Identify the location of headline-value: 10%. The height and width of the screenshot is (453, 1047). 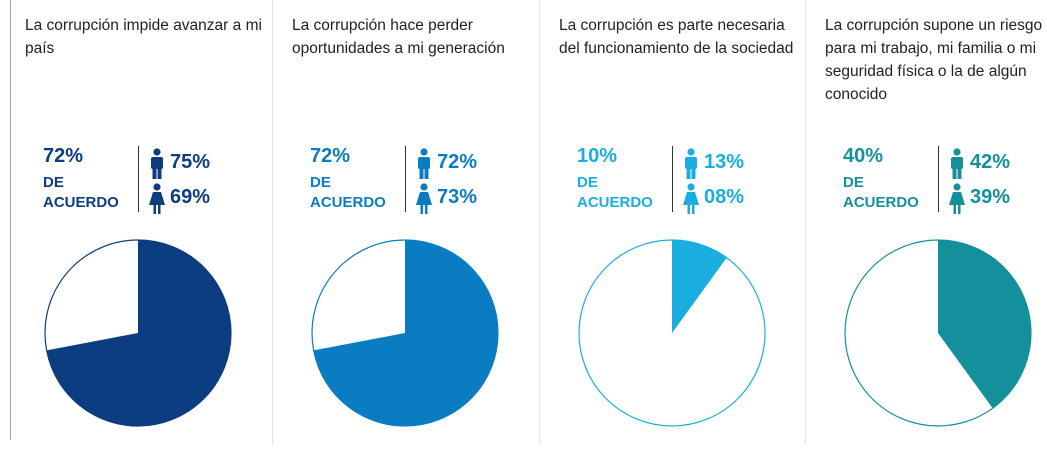
(597, 156).